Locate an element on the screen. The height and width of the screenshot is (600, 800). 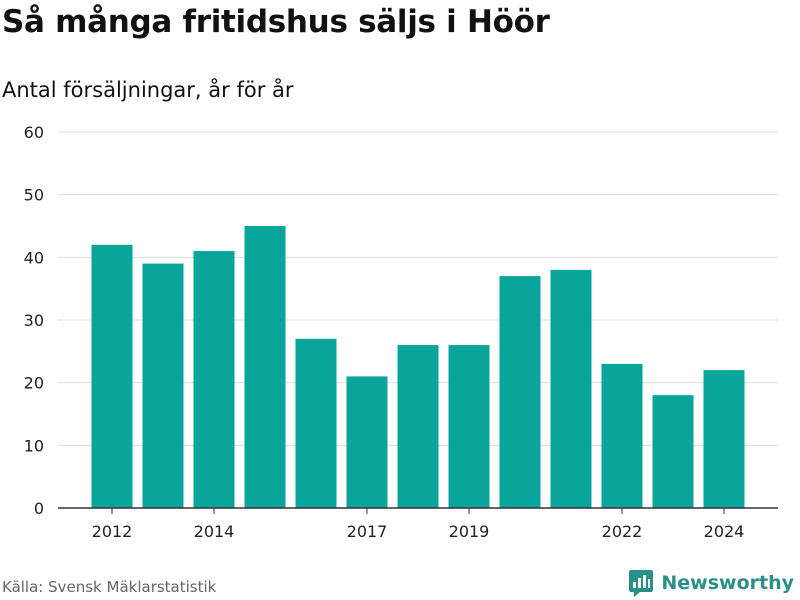
y-tick-label: 0 is located at coordinates (39, 508).